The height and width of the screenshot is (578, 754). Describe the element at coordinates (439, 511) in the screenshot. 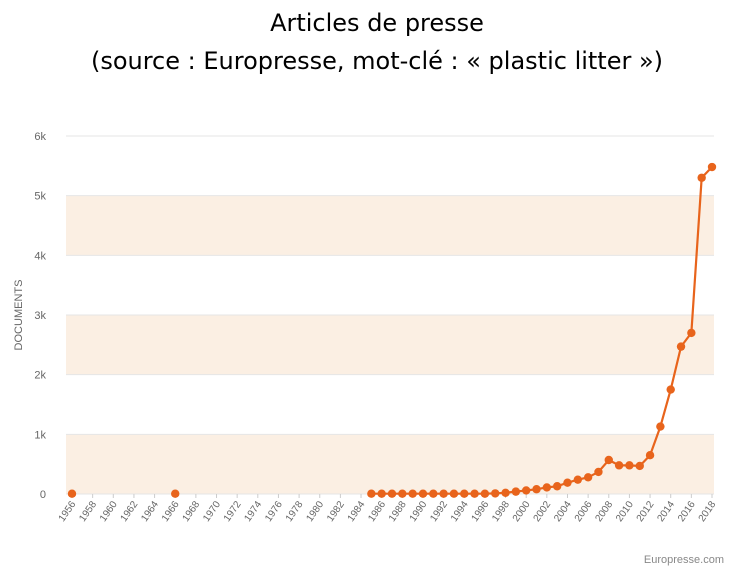

I see `x-tick-label: 1992` at that location.